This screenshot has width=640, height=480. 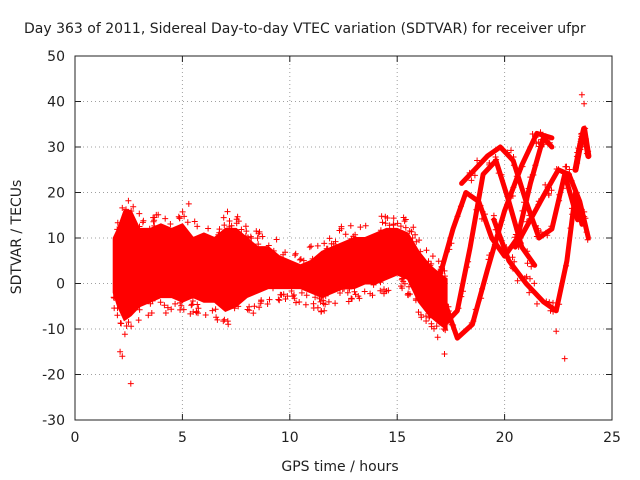 I want to click on y-tick-label: -10, so click(x=53, y=330).